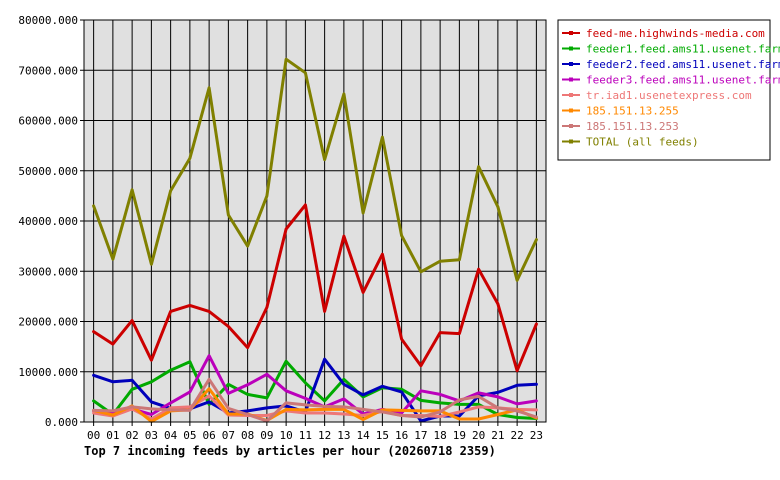 This screenshot has height=480, width=780. What do you see at coordinates (536, 435) in the screenshot?
I see `x-tick-label: 23` at bounding box center [536, 435].